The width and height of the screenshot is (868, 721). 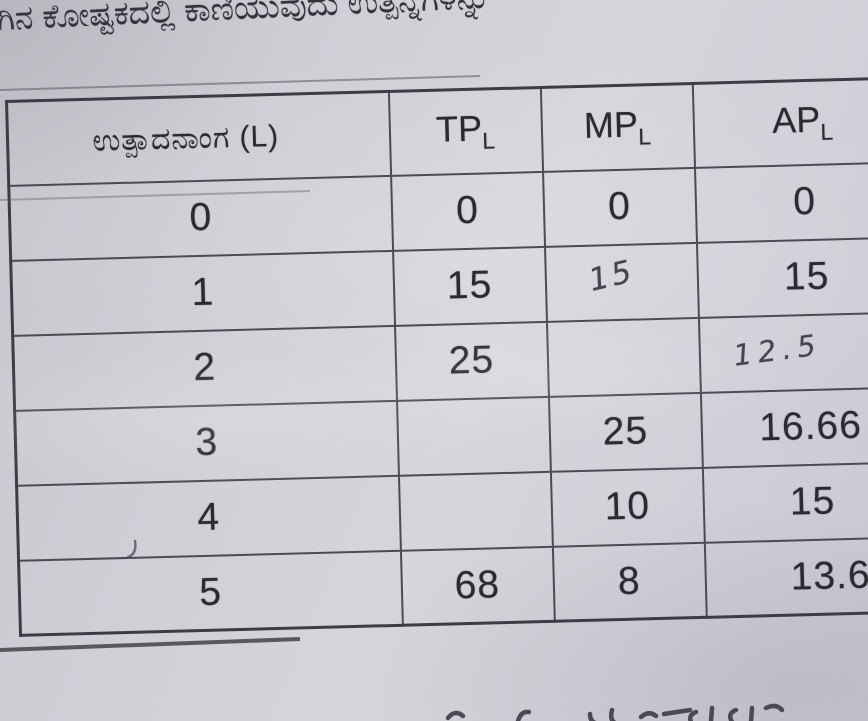 I want to click on ap-cell-handwritten: 12.5, so click(x=783, y=351).